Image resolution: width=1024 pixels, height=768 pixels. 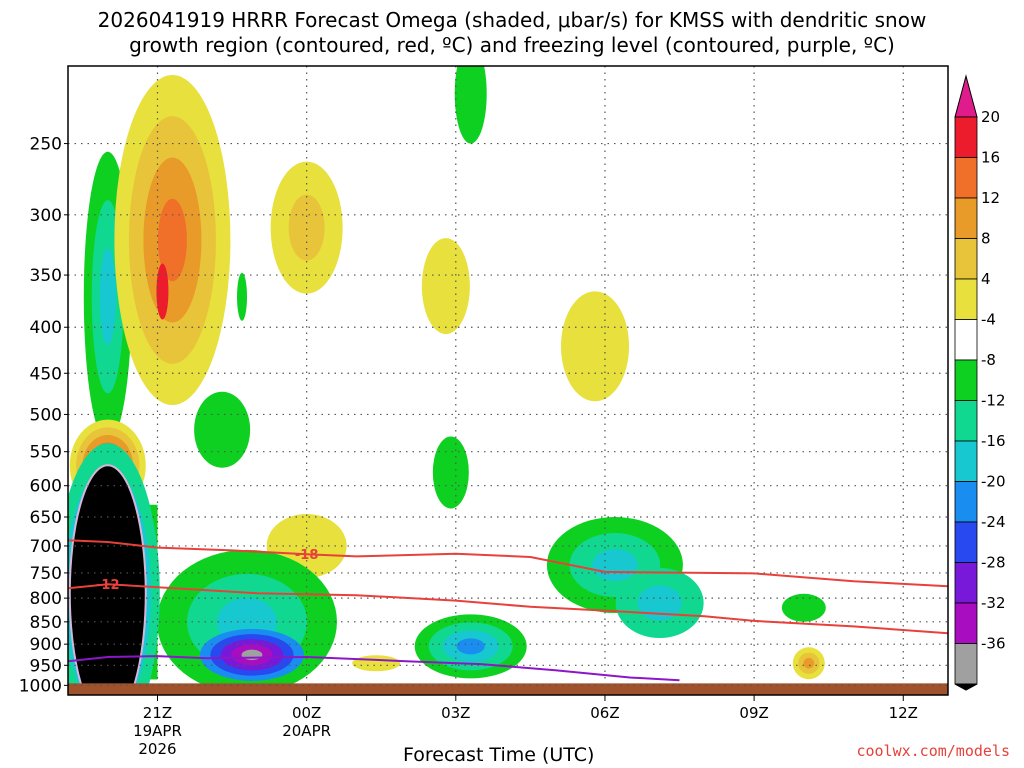 What do you see at coordinates (46, 328) in the screenshot?
I see `y-tick-label-400: 400` at bounding box center [46, 328].